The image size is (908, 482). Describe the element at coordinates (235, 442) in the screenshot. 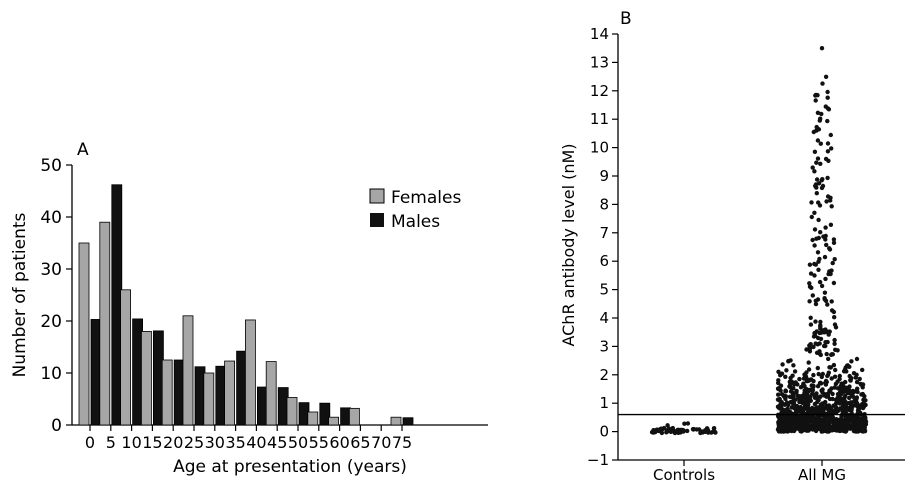

I see `panel-a-x-tick-label: 35` at that location.